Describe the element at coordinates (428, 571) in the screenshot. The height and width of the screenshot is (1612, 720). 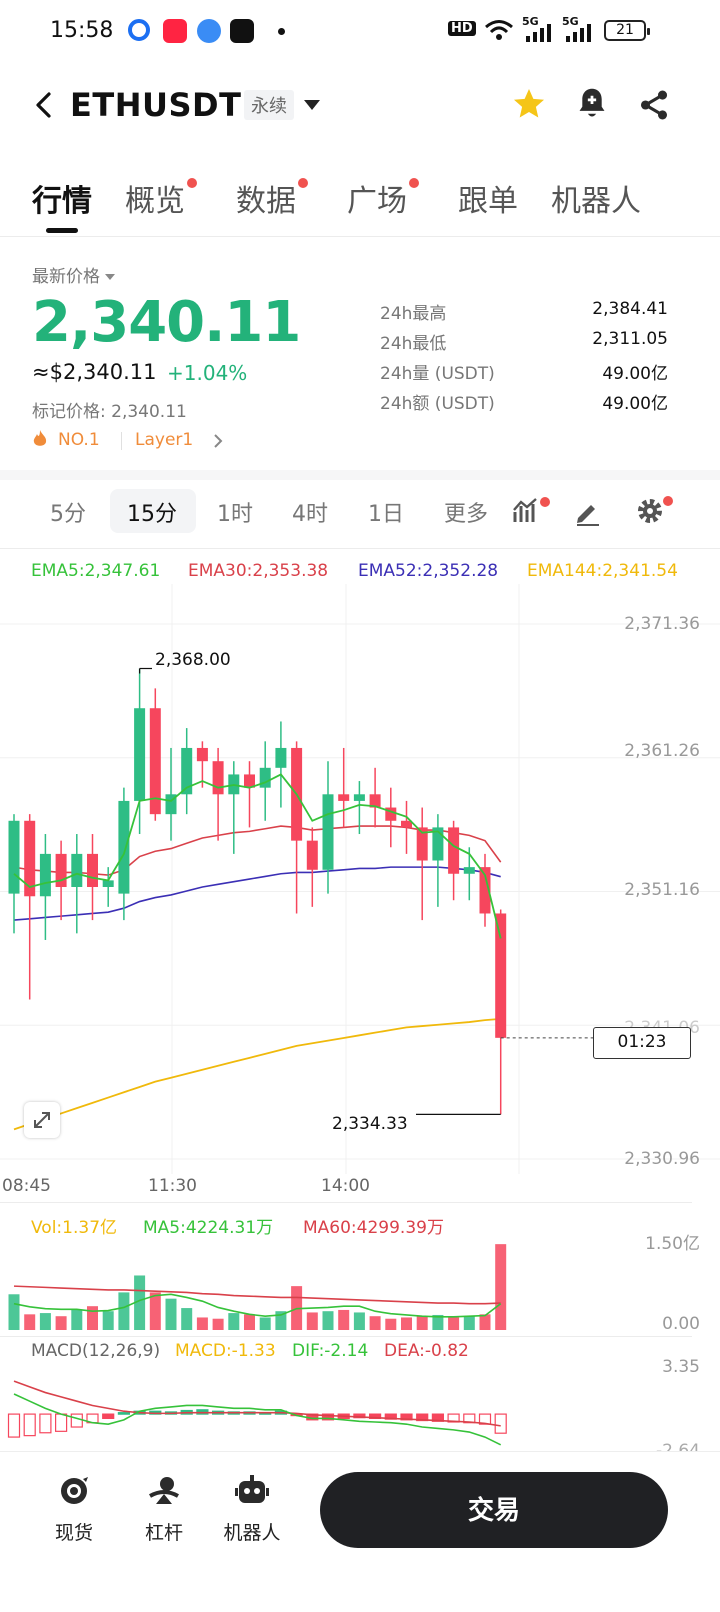
I see `ema52-legend: EMA52:2,352.28` at that location.